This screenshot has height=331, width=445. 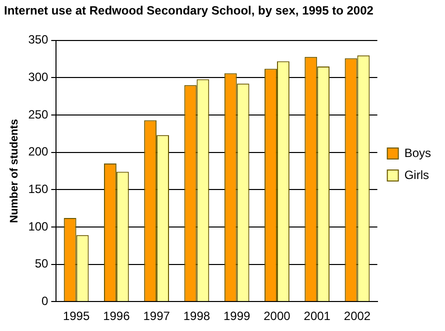 I want to click on y-tick-label: 150, so click(x=38, y=189).